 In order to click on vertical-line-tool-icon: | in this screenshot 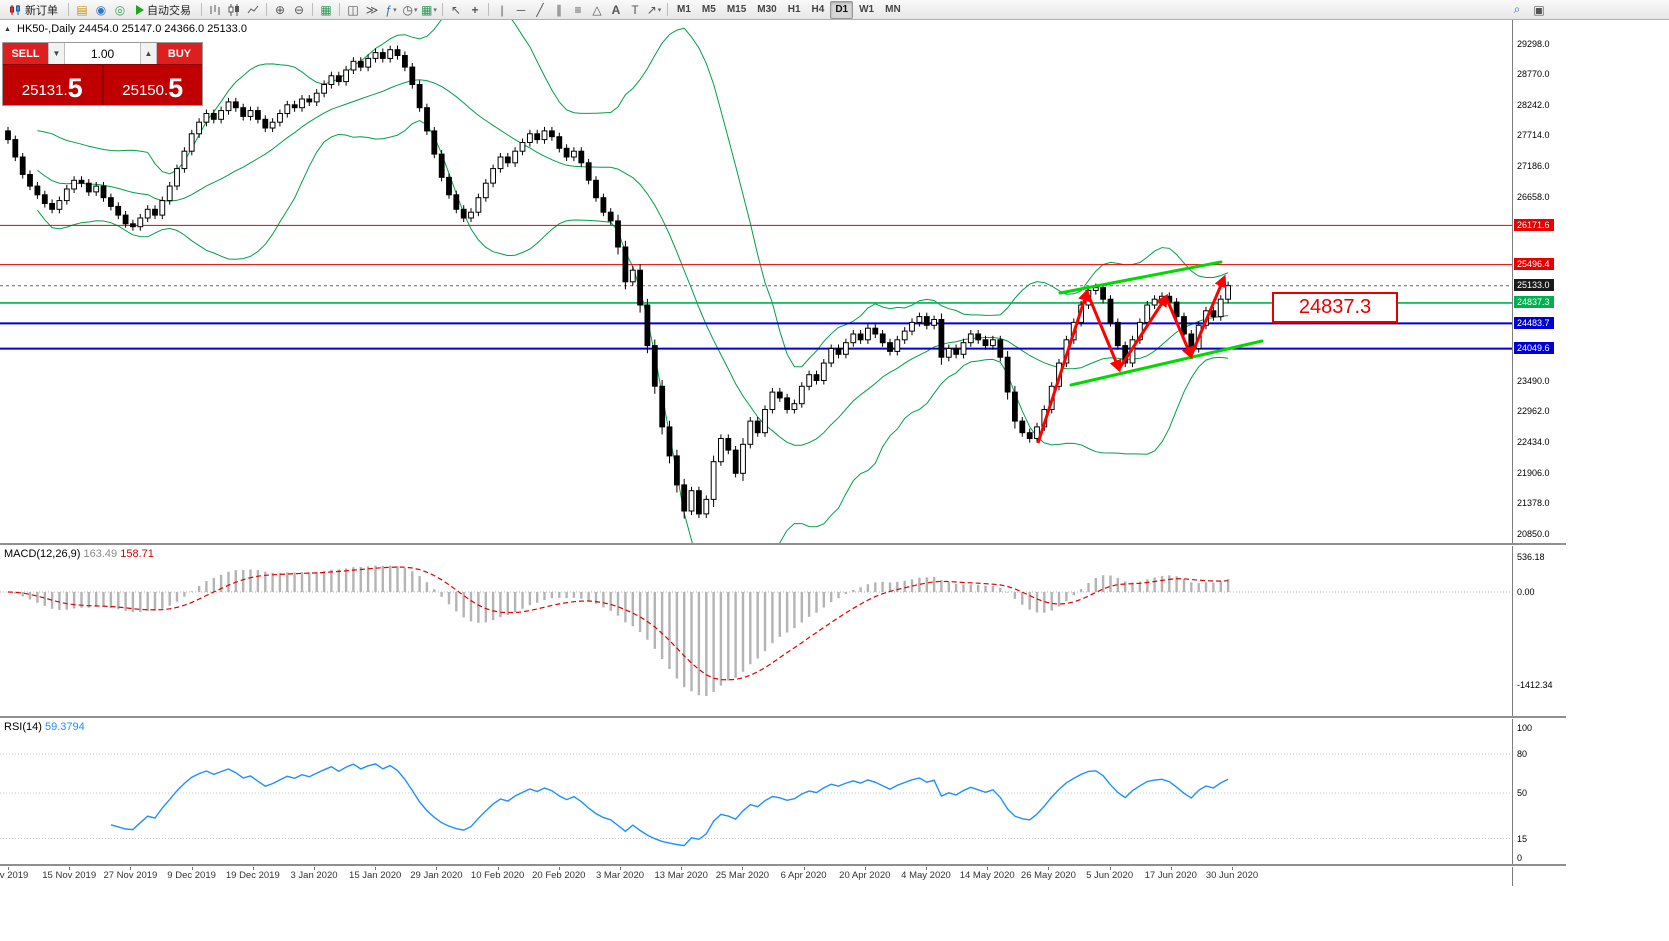, I will do `click(502, 9)`.